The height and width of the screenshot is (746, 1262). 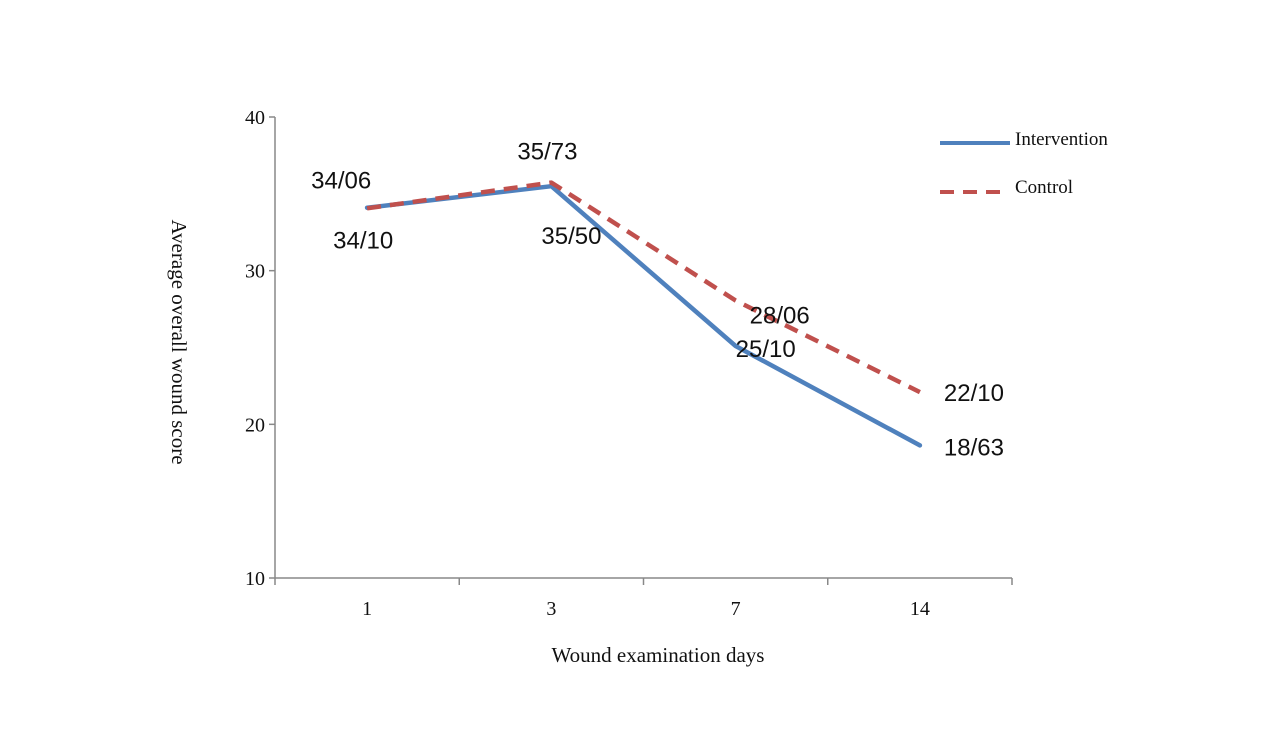 What do you see at coordinates (179, 341) in the screenshot?
I see `y-axis-title: Average overall wound score` at bounding box center [179, 341].